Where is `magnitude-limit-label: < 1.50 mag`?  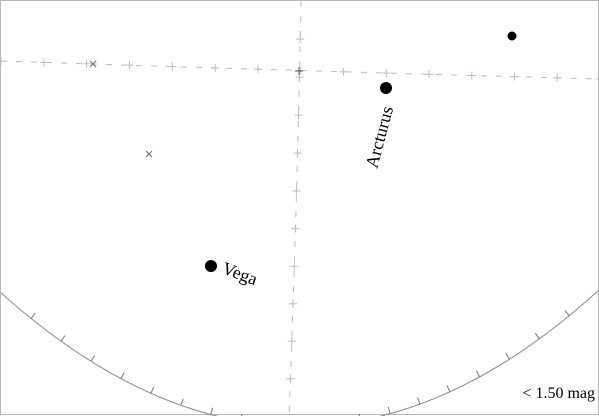
magnitude-limit-label: < 1.50 mag is located at coordinates (558, 393).